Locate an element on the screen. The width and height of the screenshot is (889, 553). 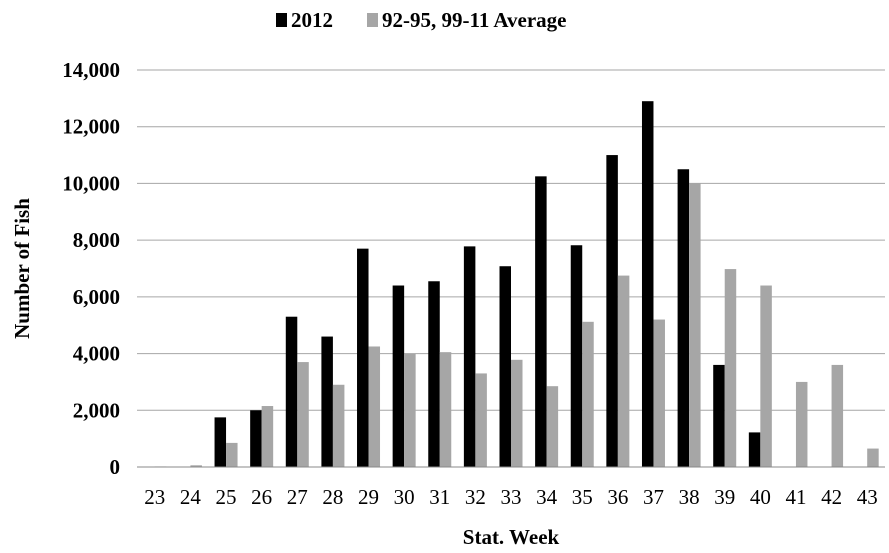
legend-item-average: 92-95, 99-11 Average is located at coordinates (467, 20).